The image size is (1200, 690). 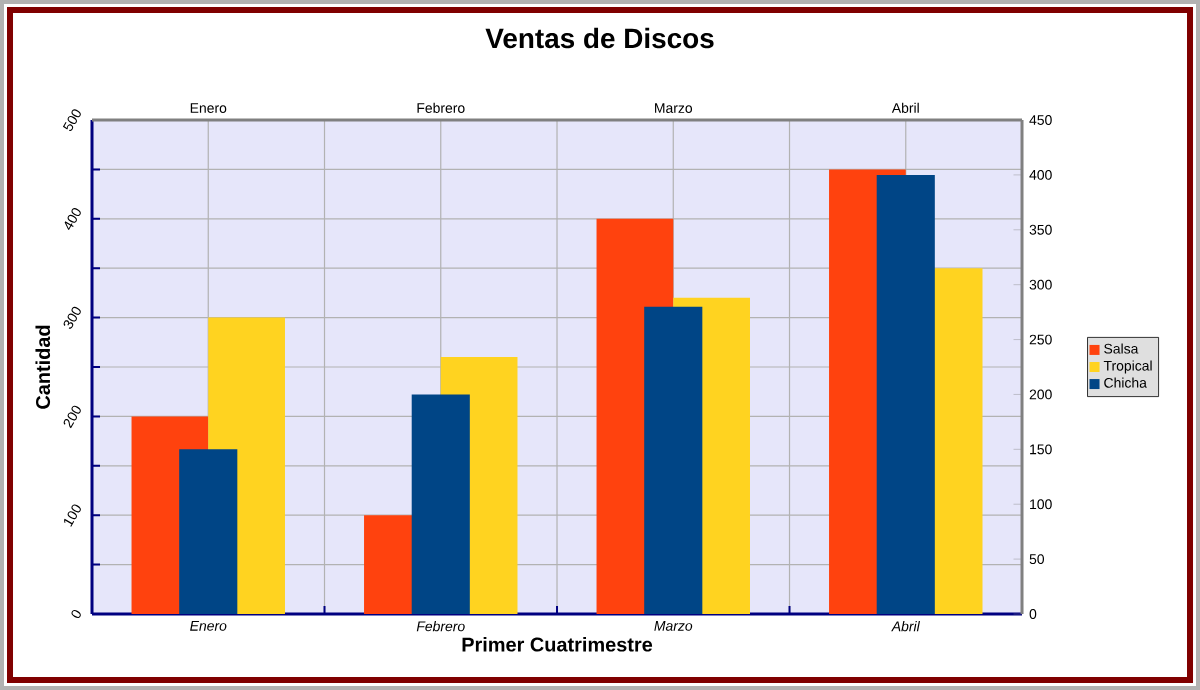 What do you see at coordinates (599, 38) in the screenshot?
I see `chart-title: Ventas de Discos` at bounding box center [599, 38].